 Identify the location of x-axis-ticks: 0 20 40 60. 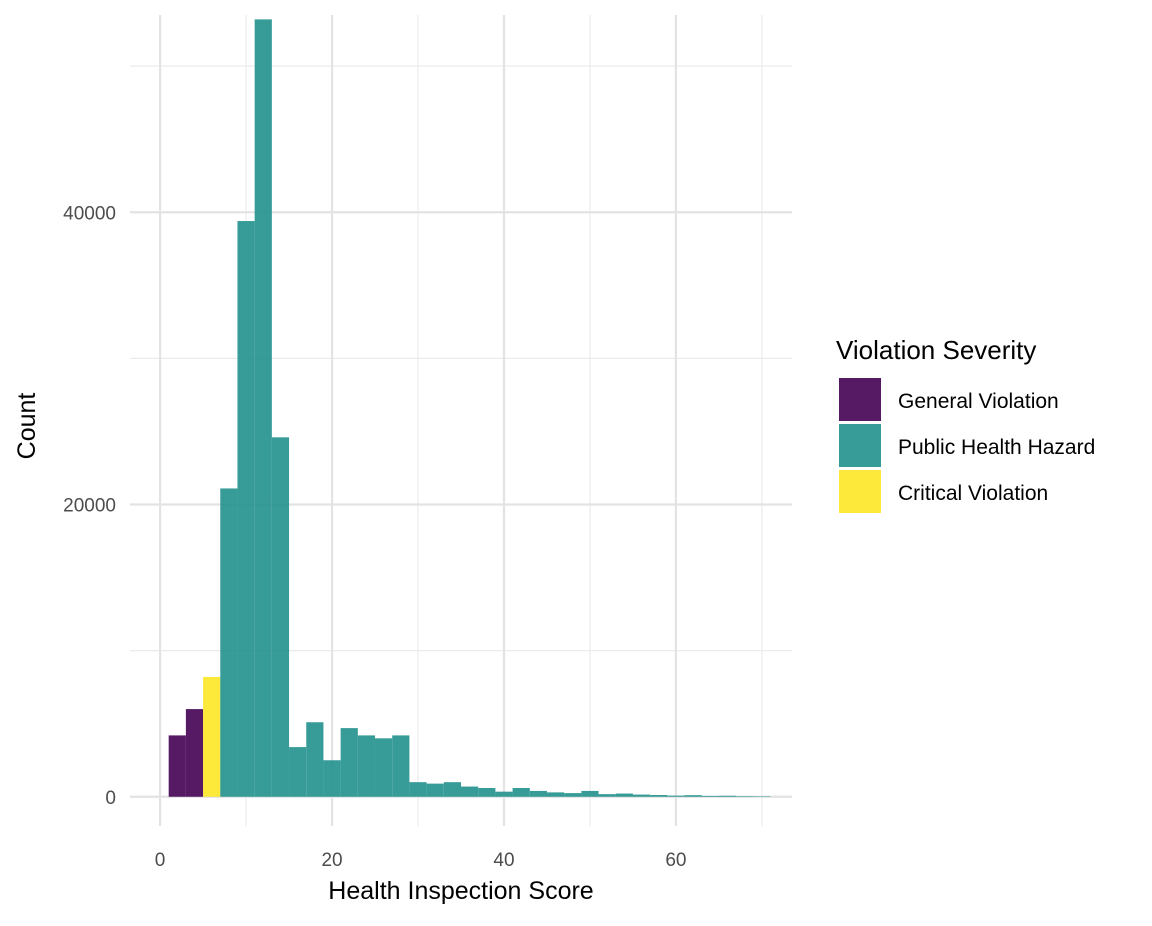
(421, 860).